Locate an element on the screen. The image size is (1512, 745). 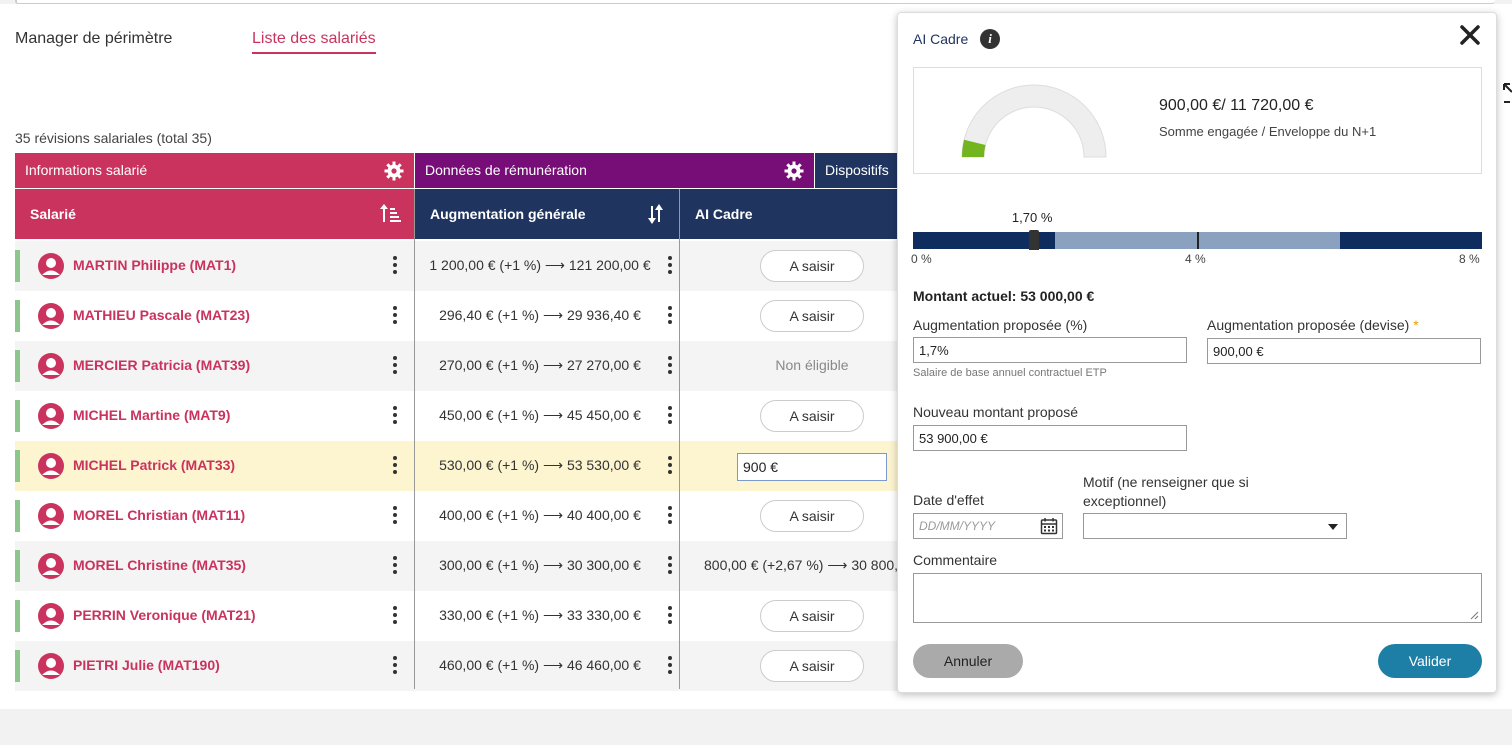
employee-name: MATHIEU Pascale (MAT23) is located at coordinates (161, 315).